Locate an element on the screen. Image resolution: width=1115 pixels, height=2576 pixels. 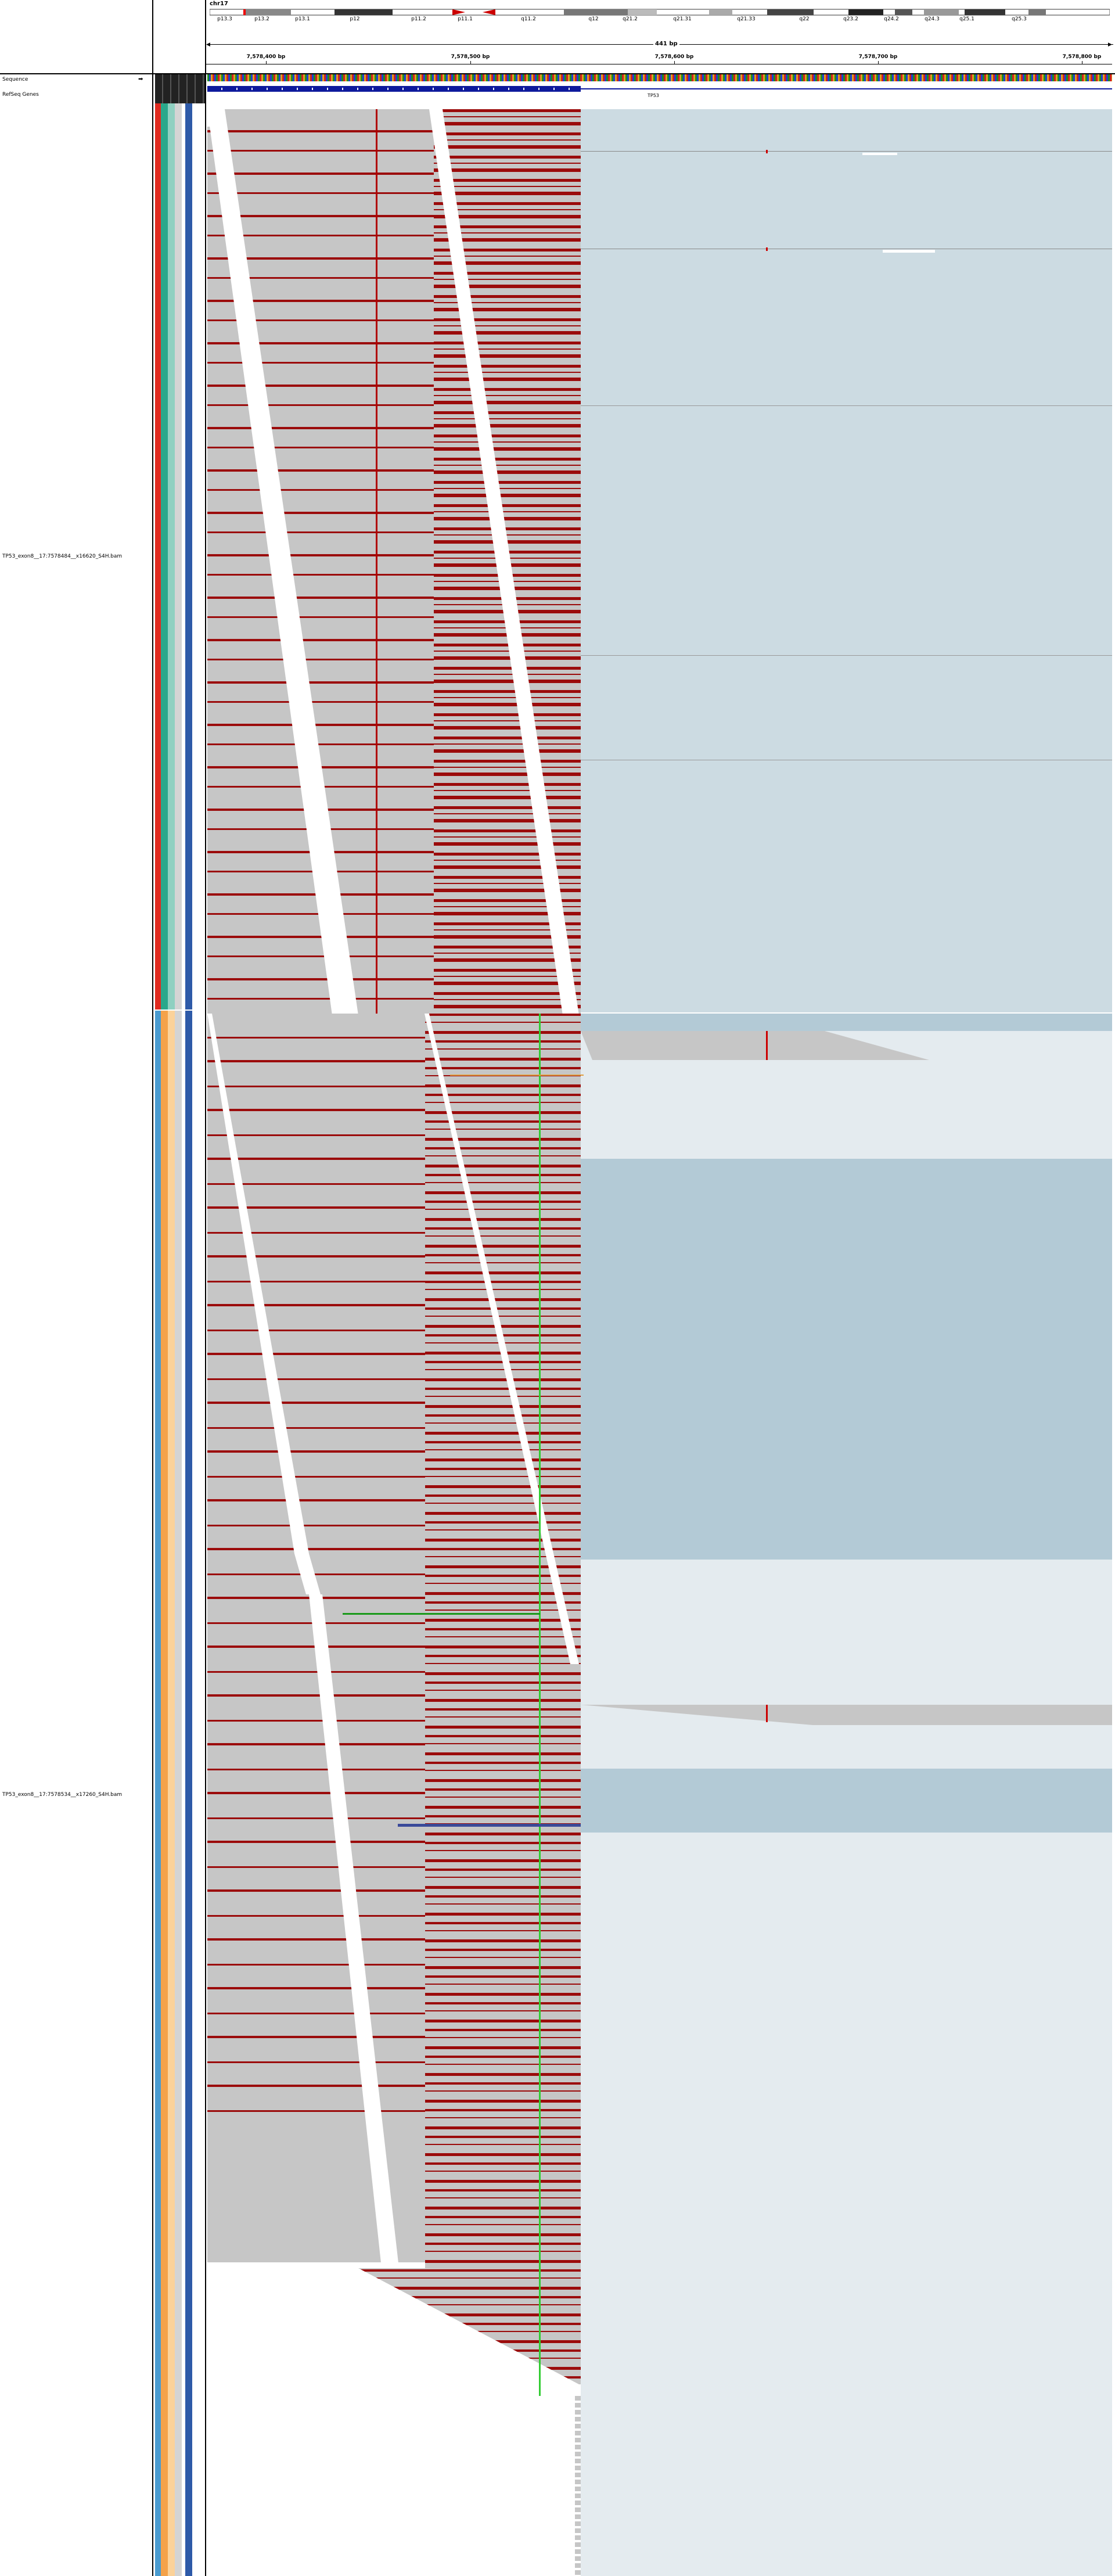
attribute-panel is located at coordinates (179, 1288).